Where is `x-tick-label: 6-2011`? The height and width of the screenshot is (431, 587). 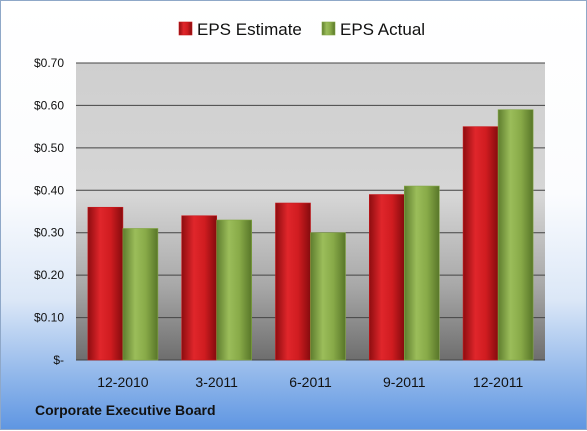 x-tick-label: 6-2011 is located at coordinates (310, 382).